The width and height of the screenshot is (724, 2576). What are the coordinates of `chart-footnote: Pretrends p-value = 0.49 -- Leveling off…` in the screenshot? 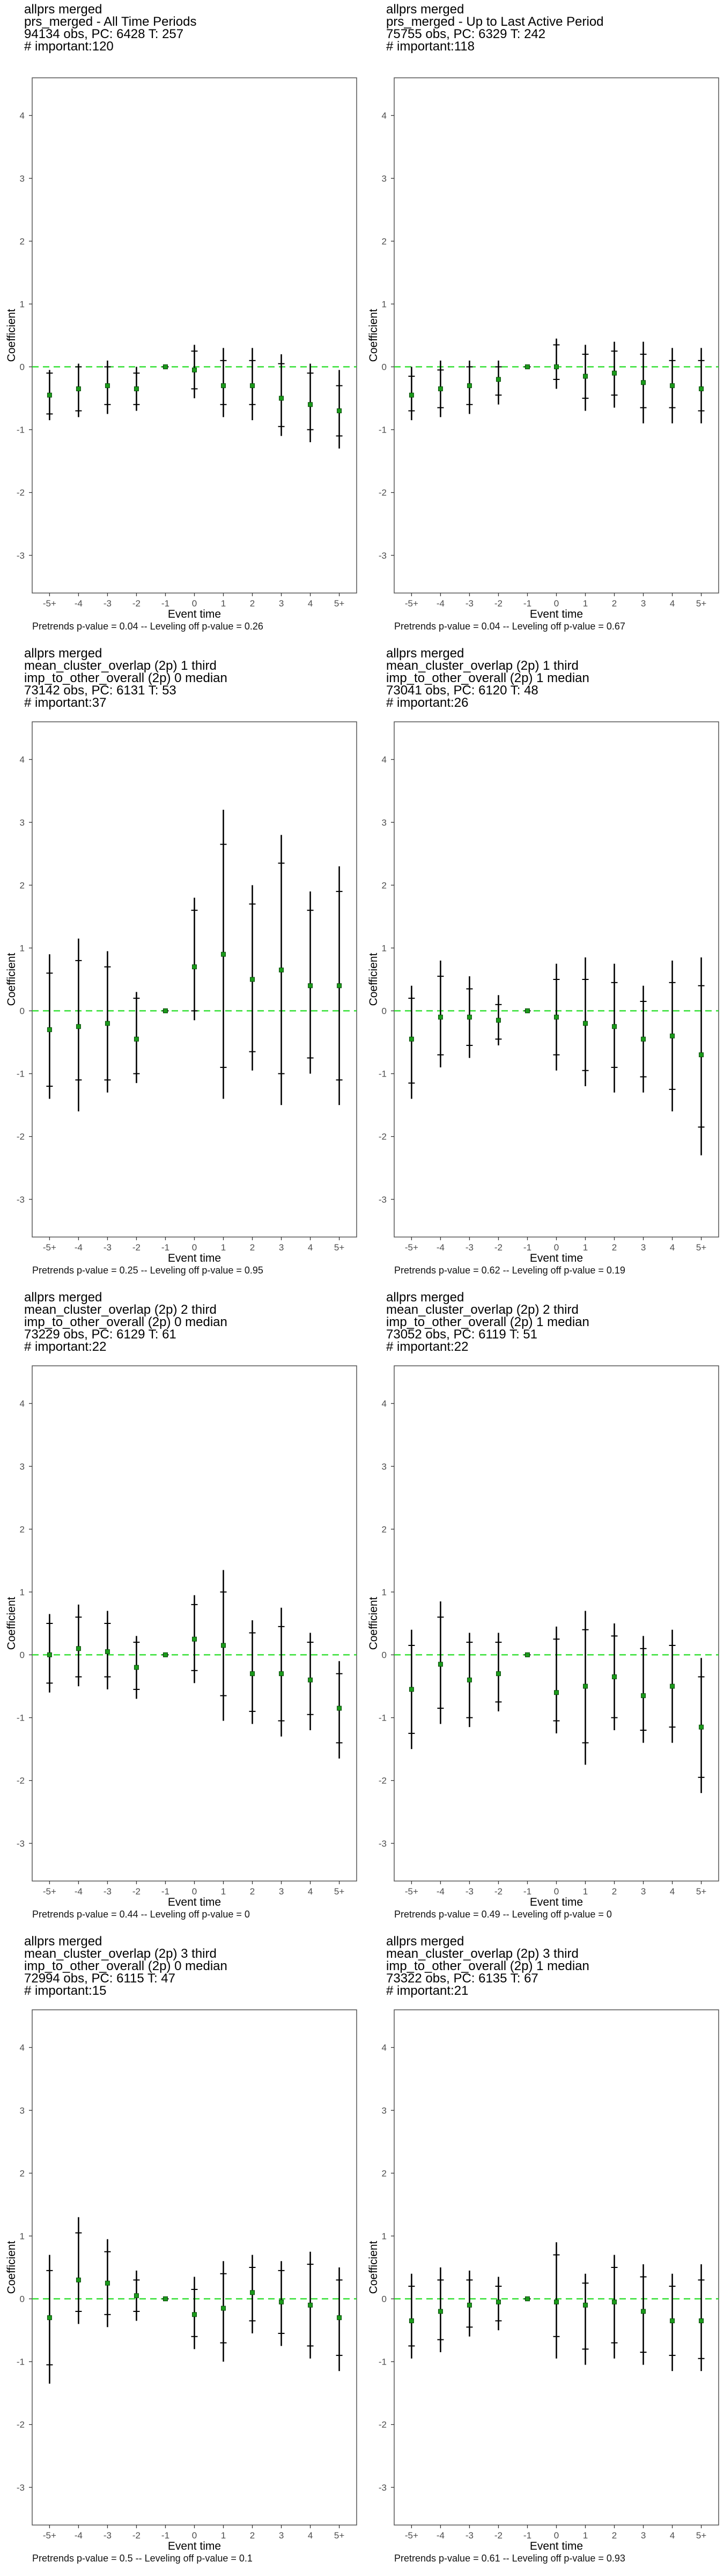 It's located at (503, 1914).